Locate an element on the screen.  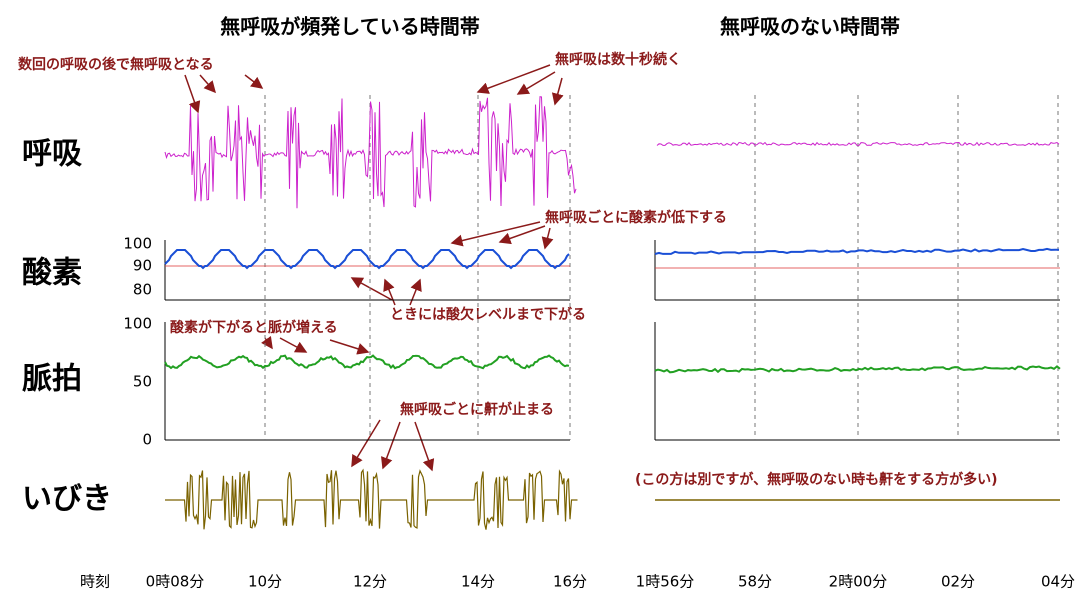
time-label: 0時08分 is located at coordinates (175, 582).